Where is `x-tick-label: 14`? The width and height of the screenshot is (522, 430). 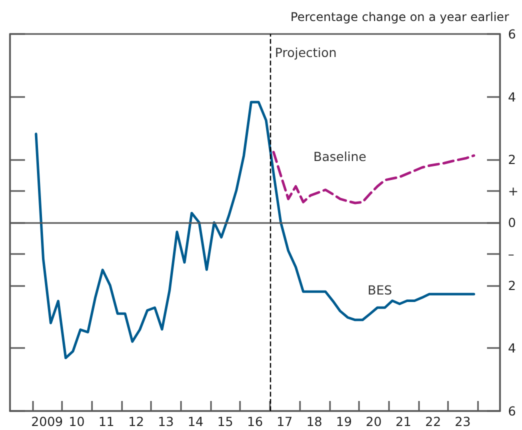 x-tick-label: 14 is located at coordinates (196, 421).